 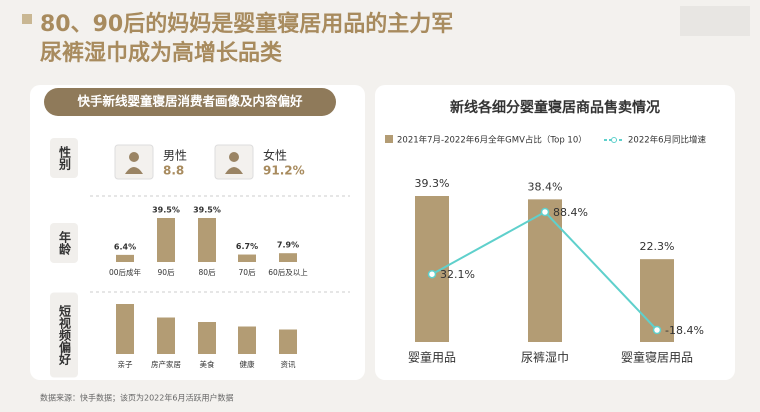 I want to click on row-label: 性别, so click(x=65, y=158).